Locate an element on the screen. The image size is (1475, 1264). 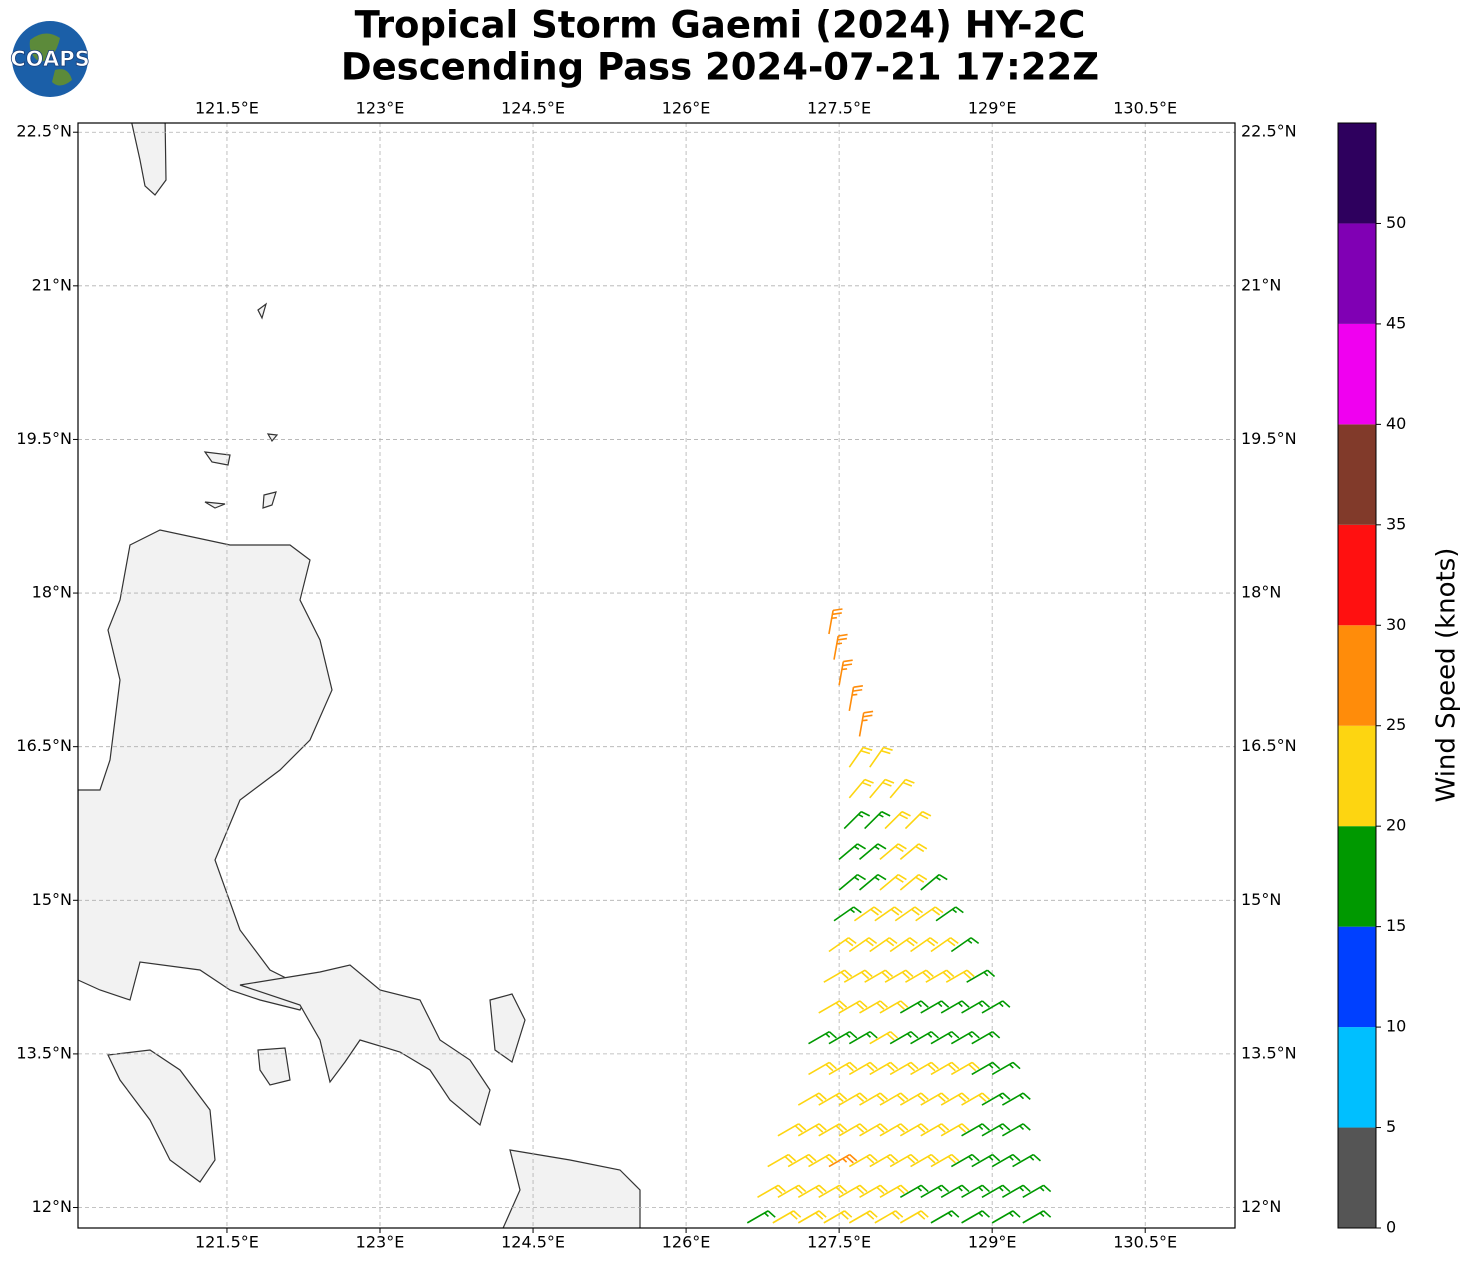
colorbar-tick-label: 15 is located at coordinates (1396, 925).